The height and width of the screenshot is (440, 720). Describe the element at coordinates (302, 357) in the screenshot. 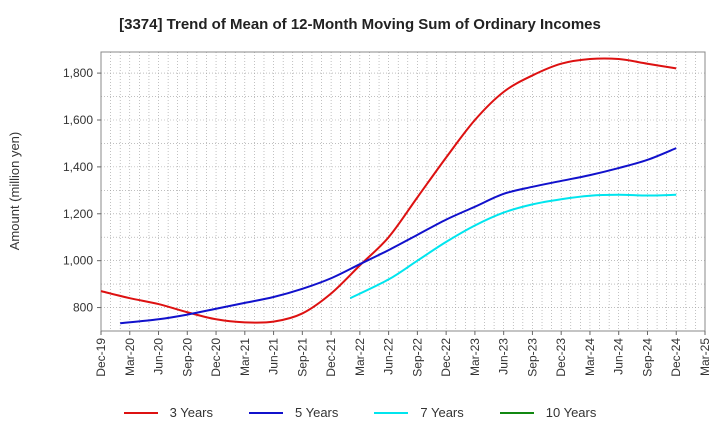

I see `x-tick-label: Sep-21` at that location.